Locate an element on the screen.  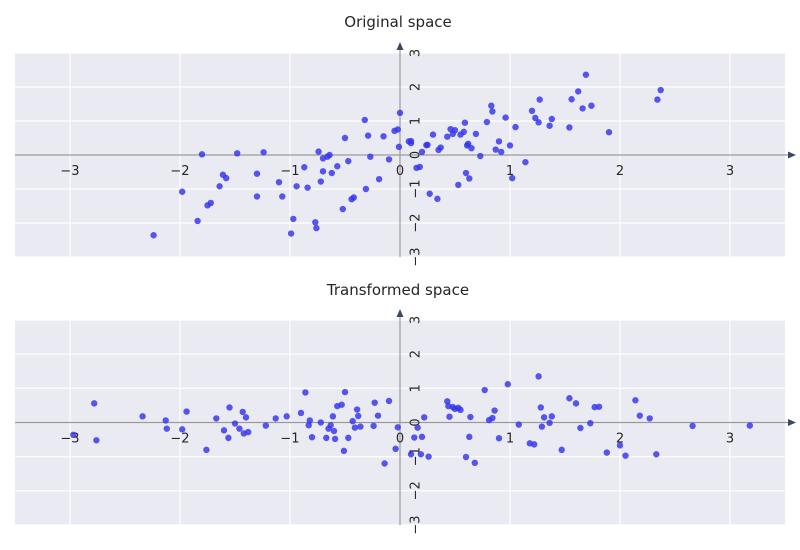
y-tick-label: −1 is located at coordinates (416, 188).